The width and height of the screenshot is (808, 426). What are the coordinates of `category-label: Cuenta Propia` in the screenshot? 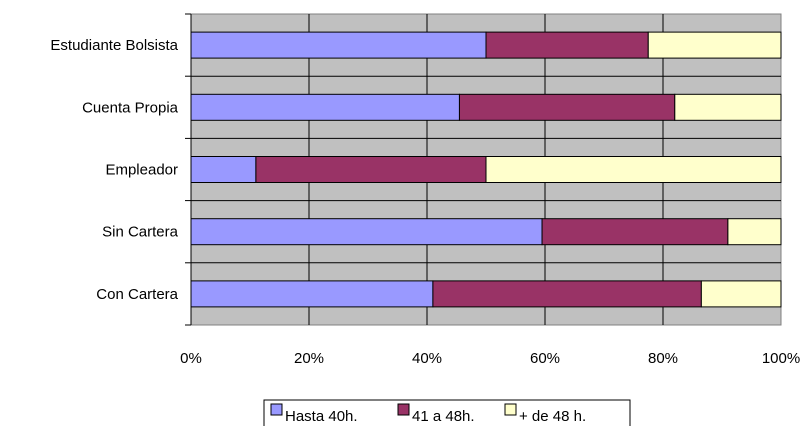 It's located at (130, 107).